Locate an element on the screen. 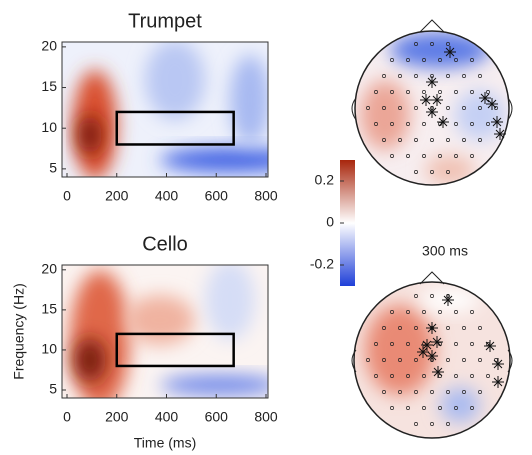 Image resolution: width=532 pixels, height=455 pixels. y-tick-label: 5 is located at coordinates (53, 168).